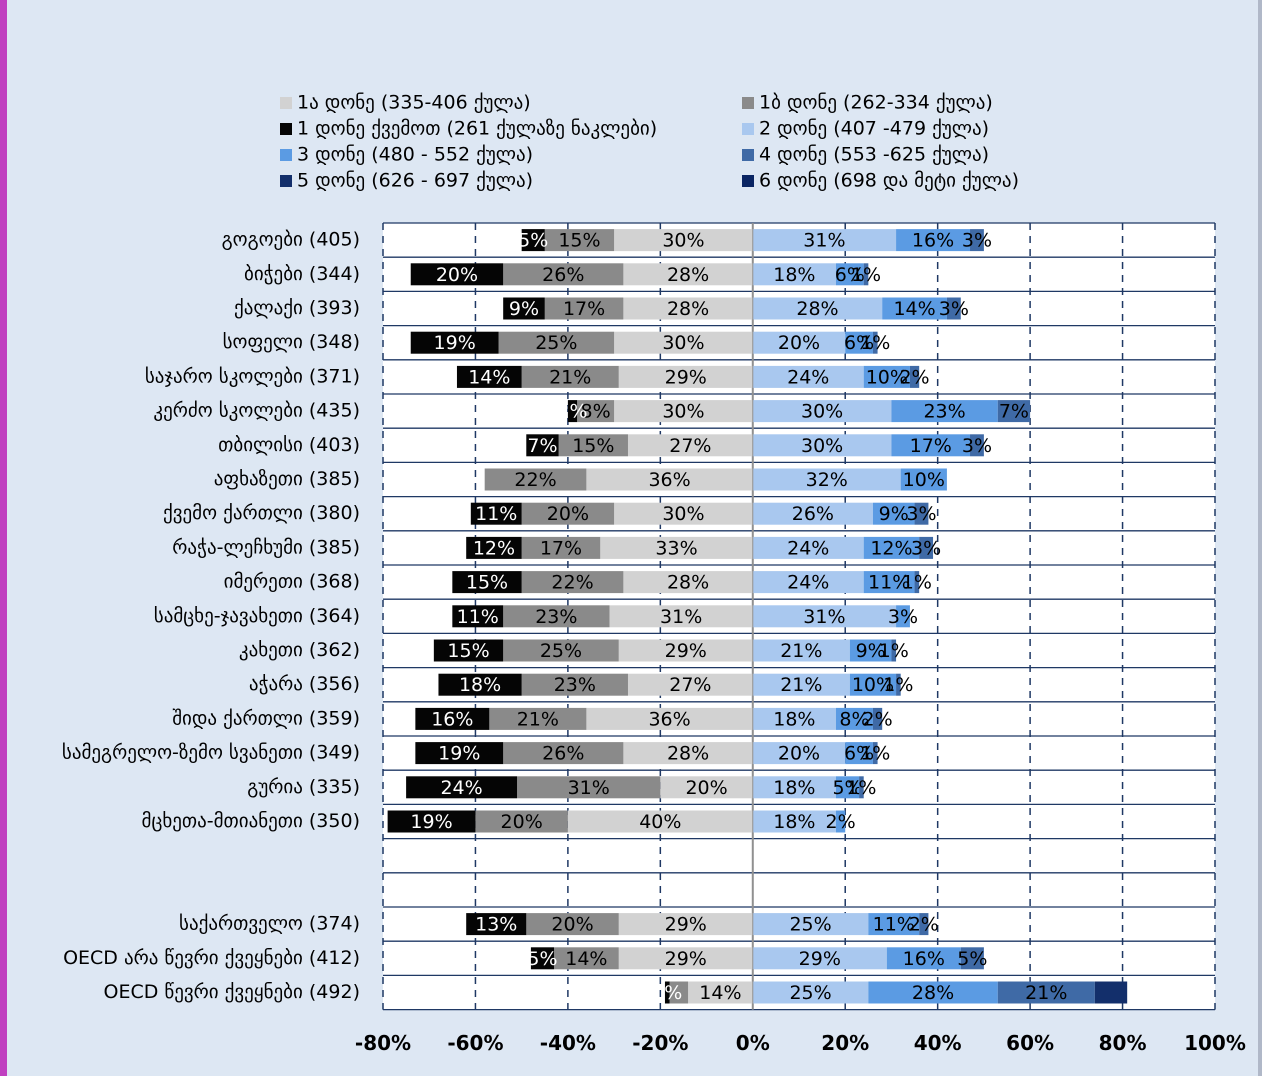 This screenshot has height=1076, width=1262. What do you see at coordinates (584, 309) in the screenshot?
I see `data-label: 17%` at bounding box center [584, 309].